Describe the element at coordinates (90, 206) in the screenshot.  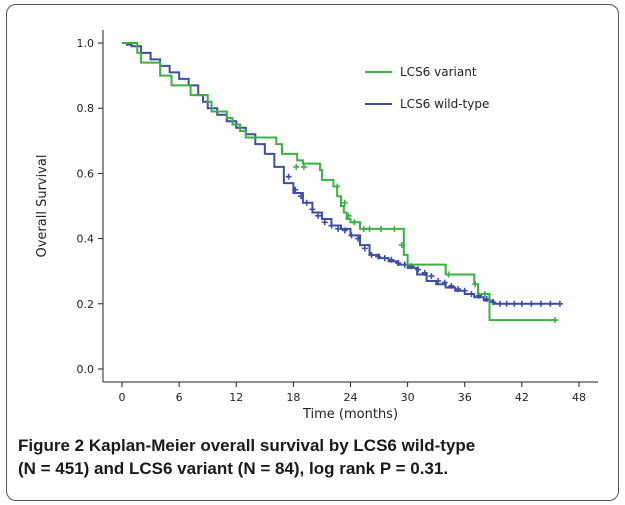
I see `y-ticks: 0.0 0.2 0.4 0.6 0.8 1.0` at that location.